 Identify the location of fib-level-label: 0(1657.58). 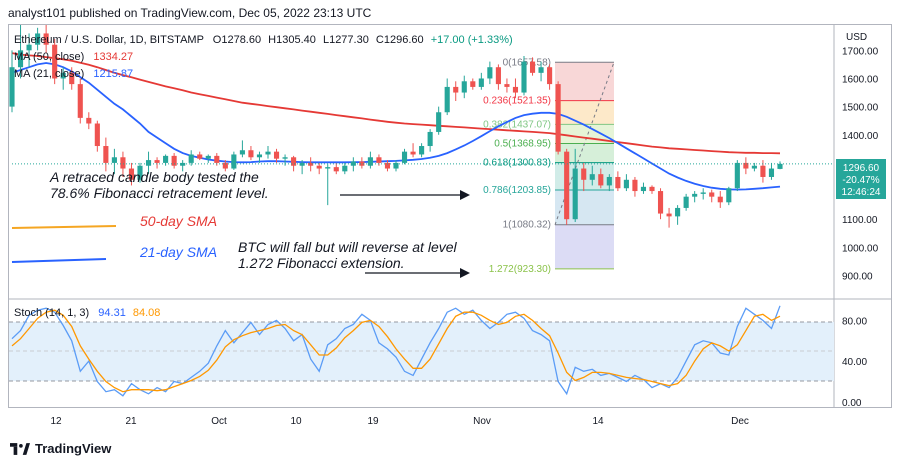
(527, 62).